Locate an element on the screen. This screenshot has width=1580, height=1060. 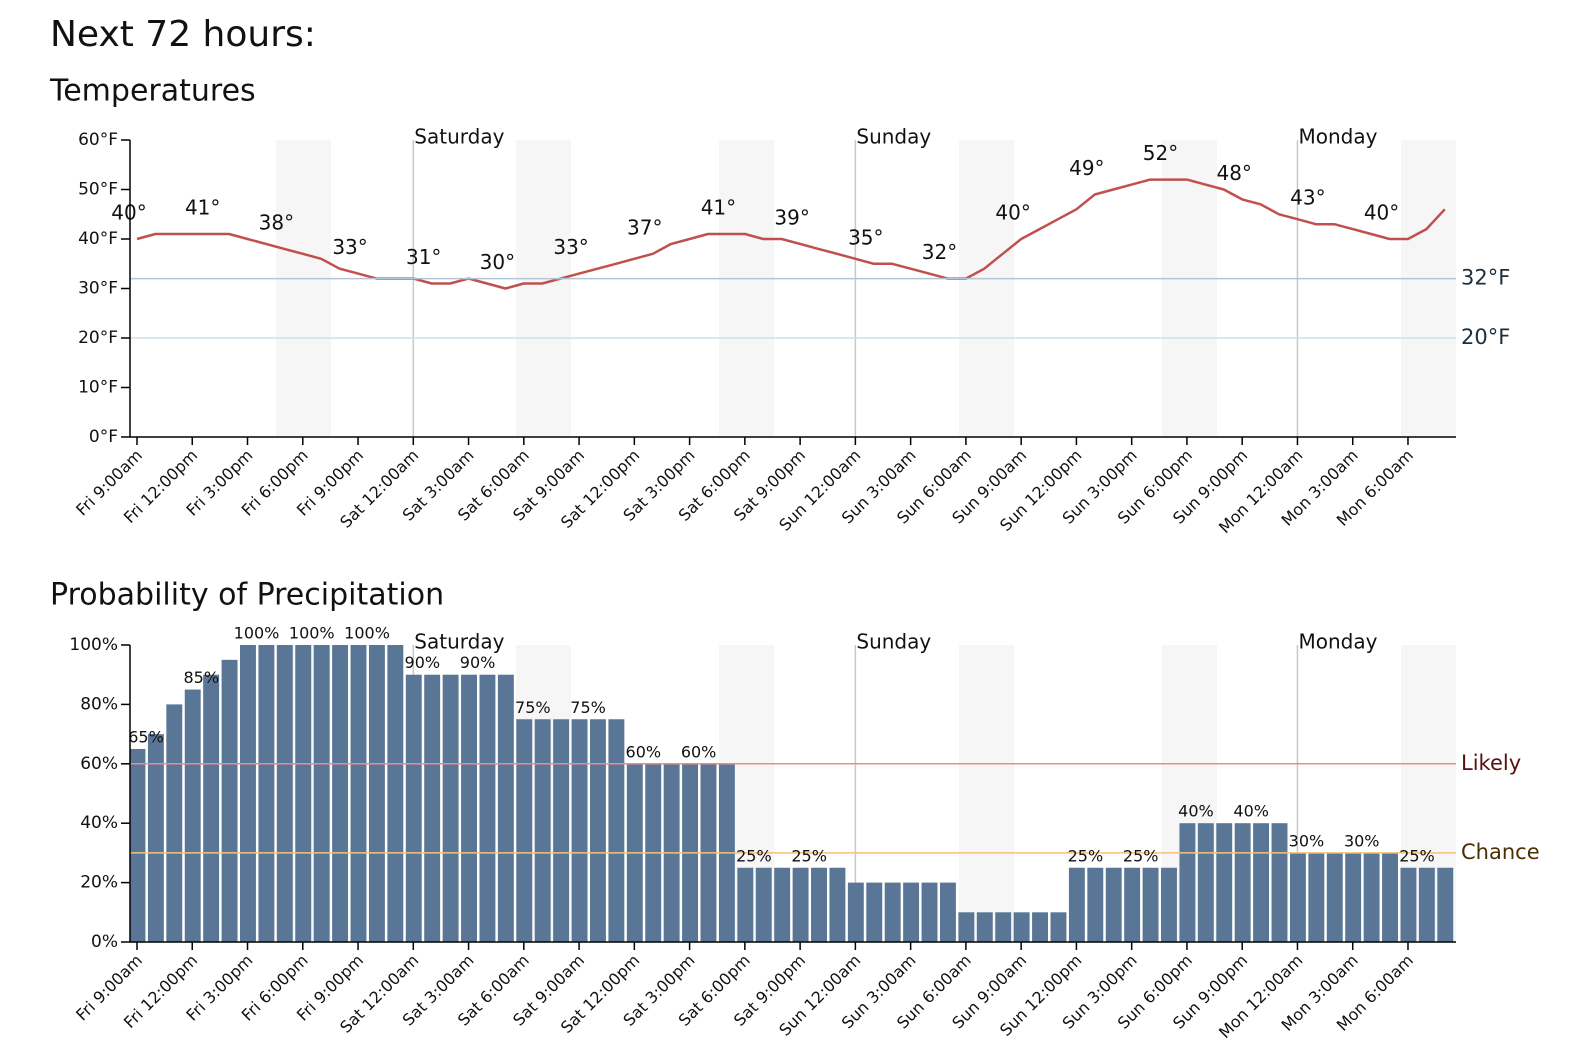
value-label: 38° is located at coordinates (276, 222).